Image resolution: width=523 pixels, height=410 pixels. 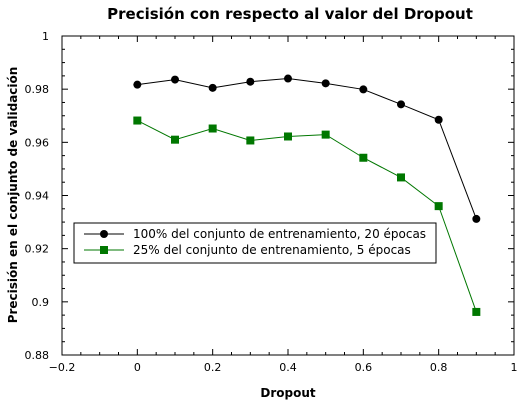 What do you see at coordinates (37, 249) in the screenshot?
I see `y-tick-label: 0.92` at bounding box center [37, 249].